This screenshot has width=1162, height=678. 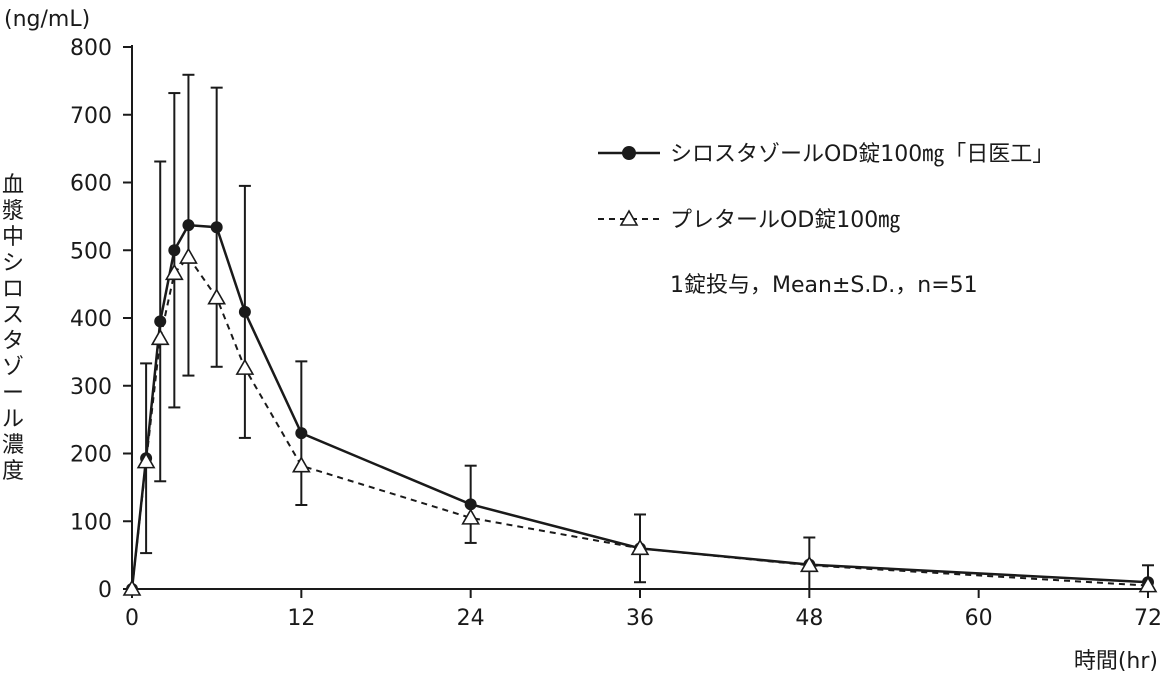 What do you see at coordinates (826, 188) in the screenshot?
I see `legend: シロスタゾールOD錠100㎎「日医工」プレタールOD錠100㎎` at bounding box center [826, 188].